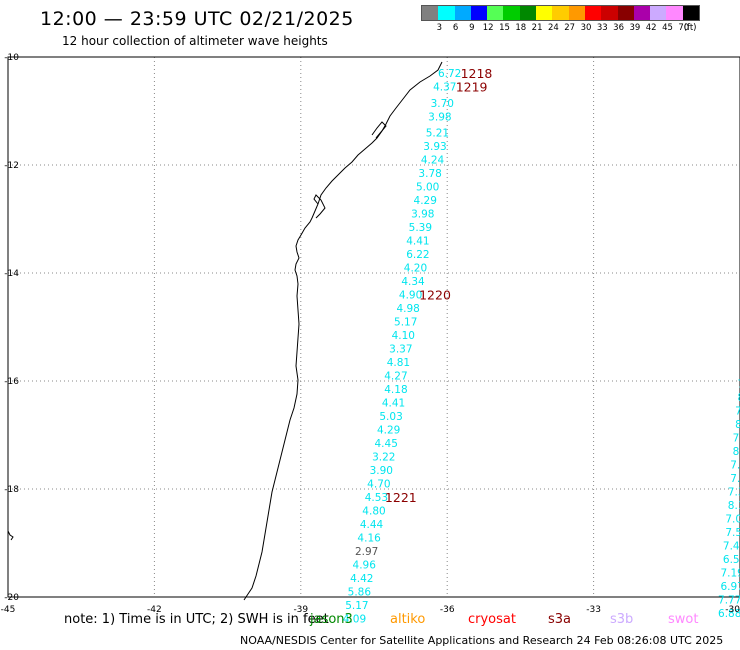 Image resolution: width=740 pixels, height=650 pixels. What do you see at coordinates (449, 74) in the screenshot?
I see `wave-height-value: 6.72` at bounding box center [449, 74].